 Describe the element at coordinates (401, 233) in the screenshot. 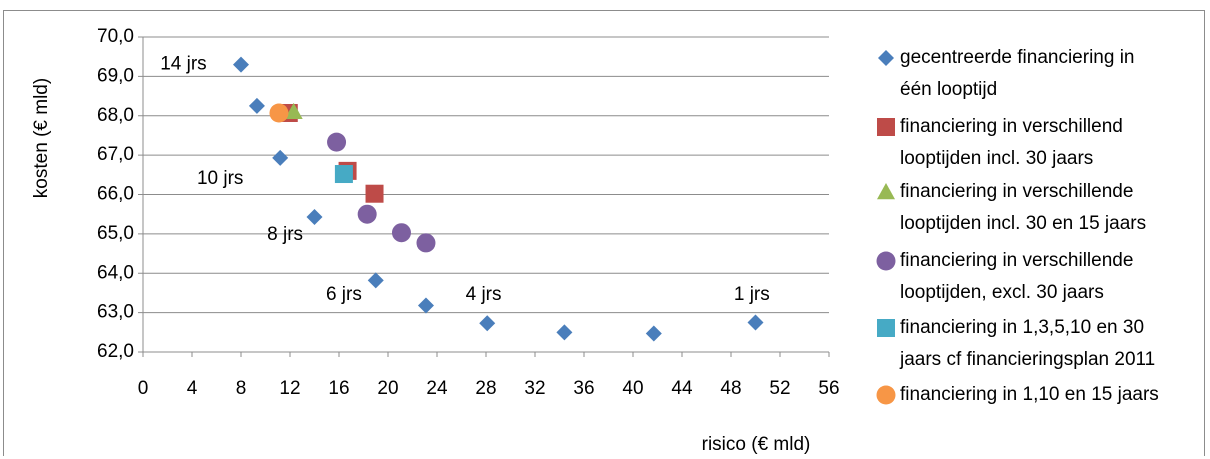

I see `data-point-s3-p2` at that location.